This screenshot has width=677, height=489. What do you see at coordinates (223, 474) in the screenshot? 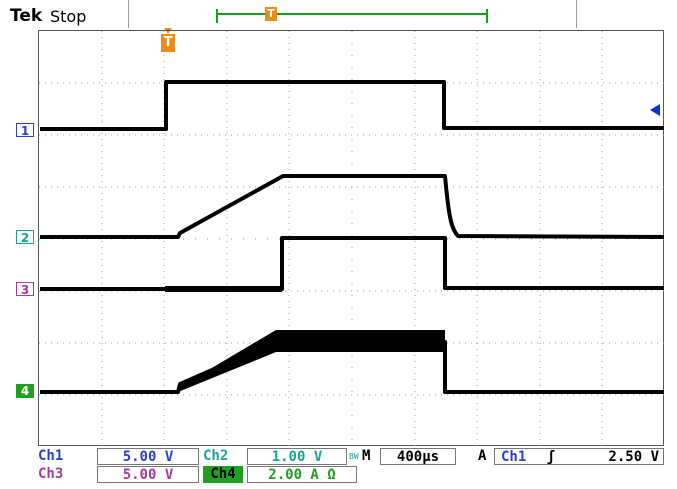
I see `ch4-label: Ch4` at bounding box center [223, 474].